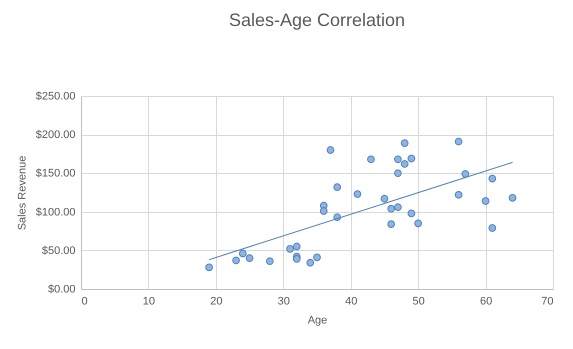 The width and height of the screenshot is (573, 349). I want to click on x-tick-label: 70, so click(547, 302).